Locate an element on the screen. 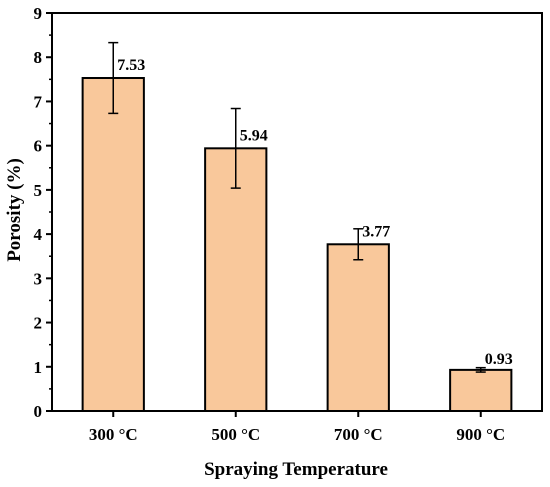 The height and width of the screenshot is (487, 550). x-tick-label-0: 300 °C is located at coordinates (113, 434).